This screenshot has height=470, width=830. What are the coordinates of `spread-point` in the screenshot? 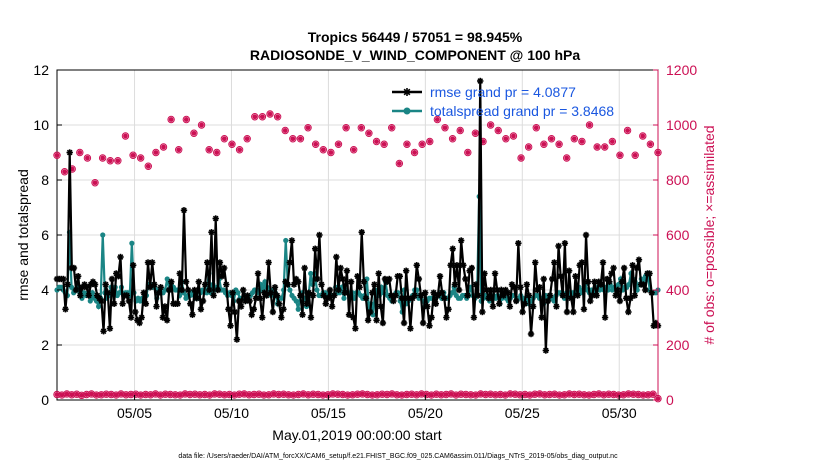 It's located at (119, 293).